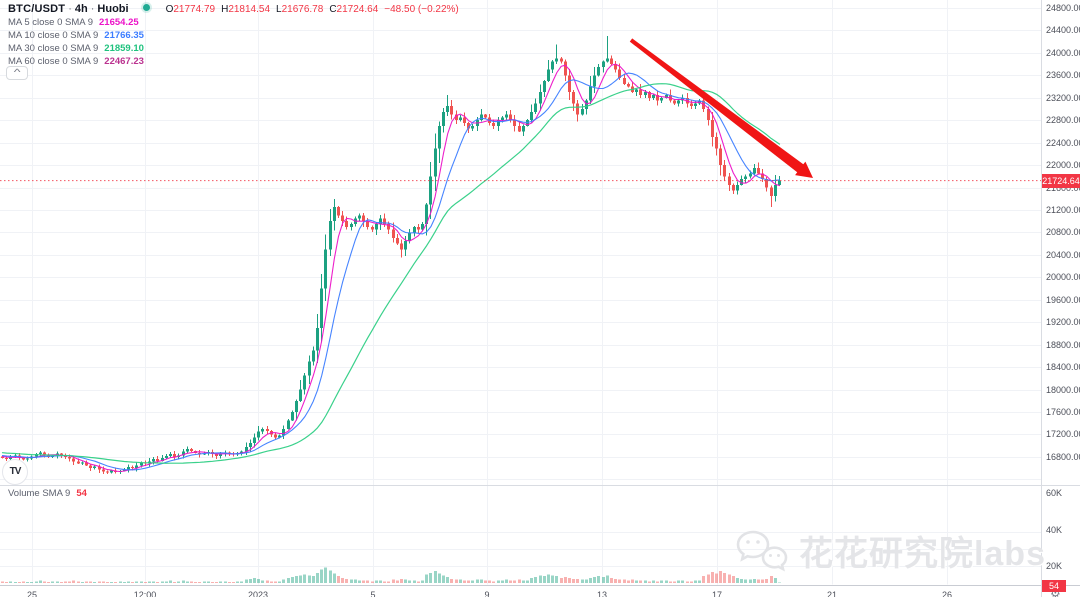 The width and height of the screenshot is (1080, 597). What do you see at coordinates (1054, 566) in the screenshot?
I see `volume-axis-label: 20K` at bounding box center [1054, 566].